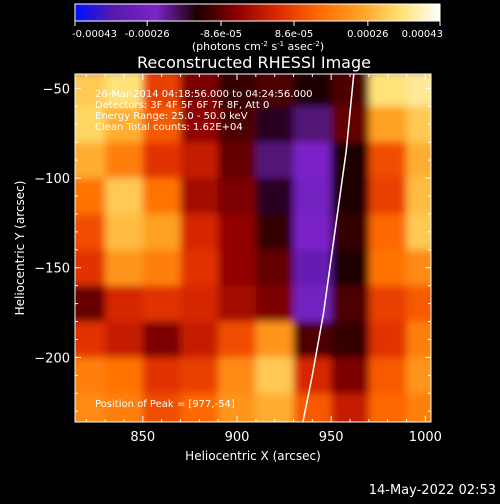 This screenshot has height=504, width=500. I want to click on y-tick-label: −100, so click(52, 179).